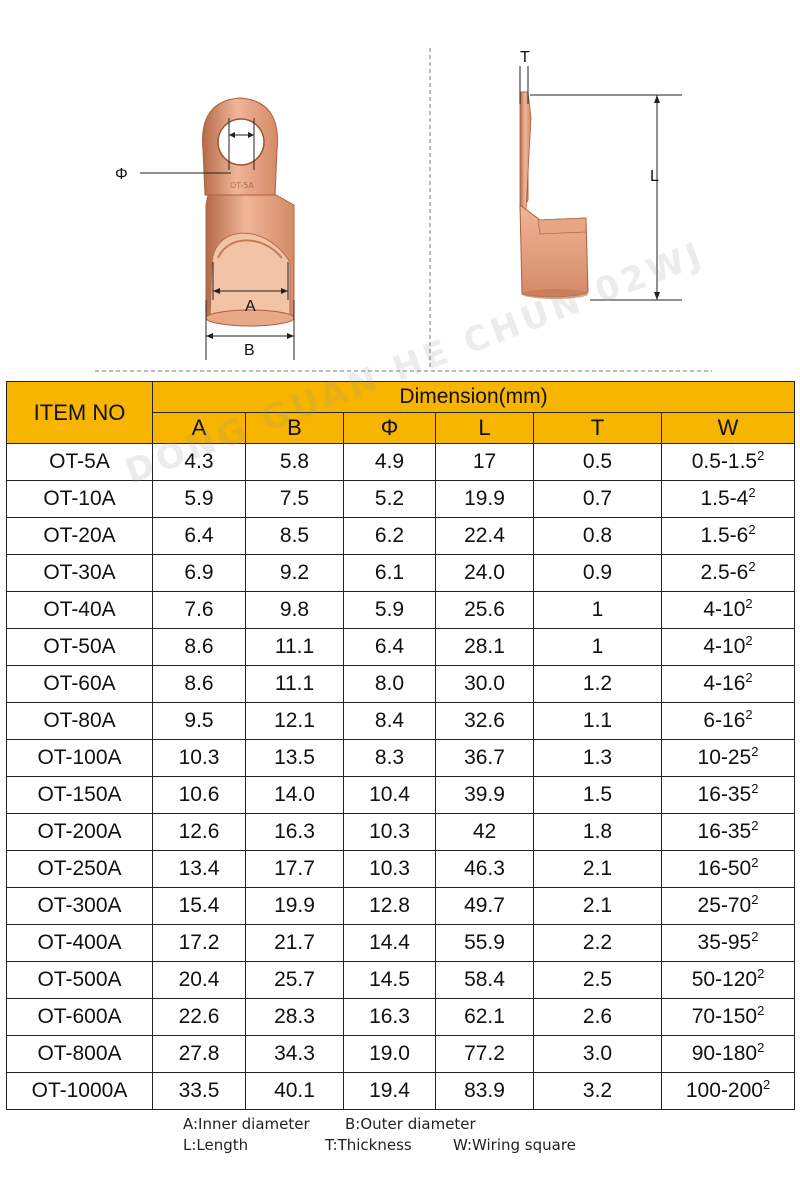 This screenshot has height=1200, width=800. Describe the element at coordinates (368, 1145) in the screenshot. I see `legend-thickness: T:Thickness` at that location.